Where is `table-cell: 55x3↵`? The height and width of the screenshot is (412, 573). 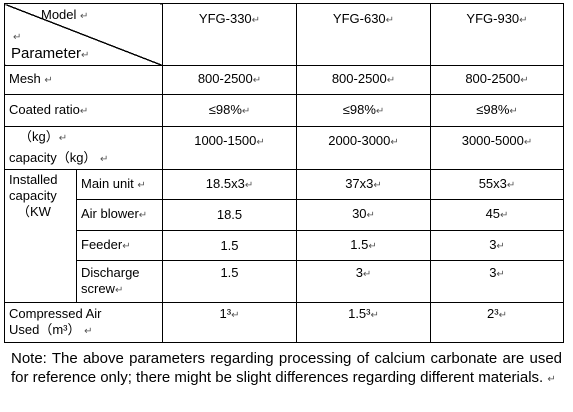
table-cell: 55x3↵ is located at coordinates (497, 184).